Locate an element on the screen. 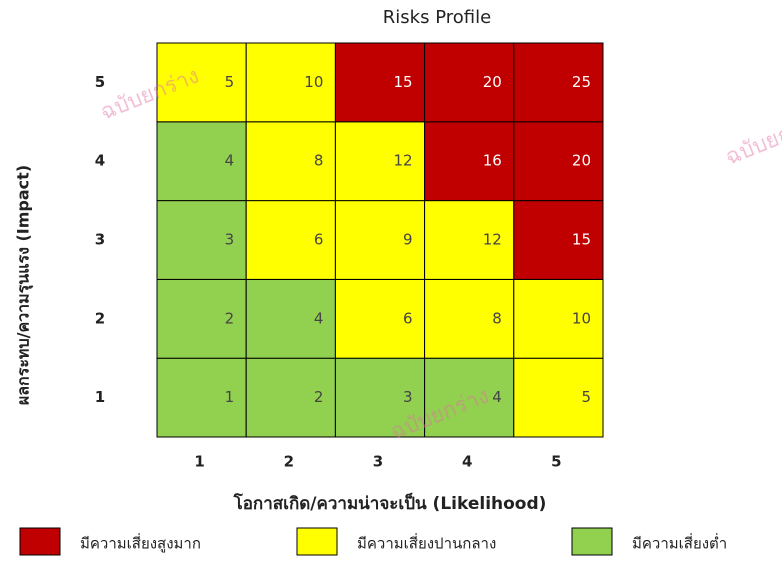 The height and width of the screenshot is (565, 782). cell-label: 25 is located at coordinates (581, 82).